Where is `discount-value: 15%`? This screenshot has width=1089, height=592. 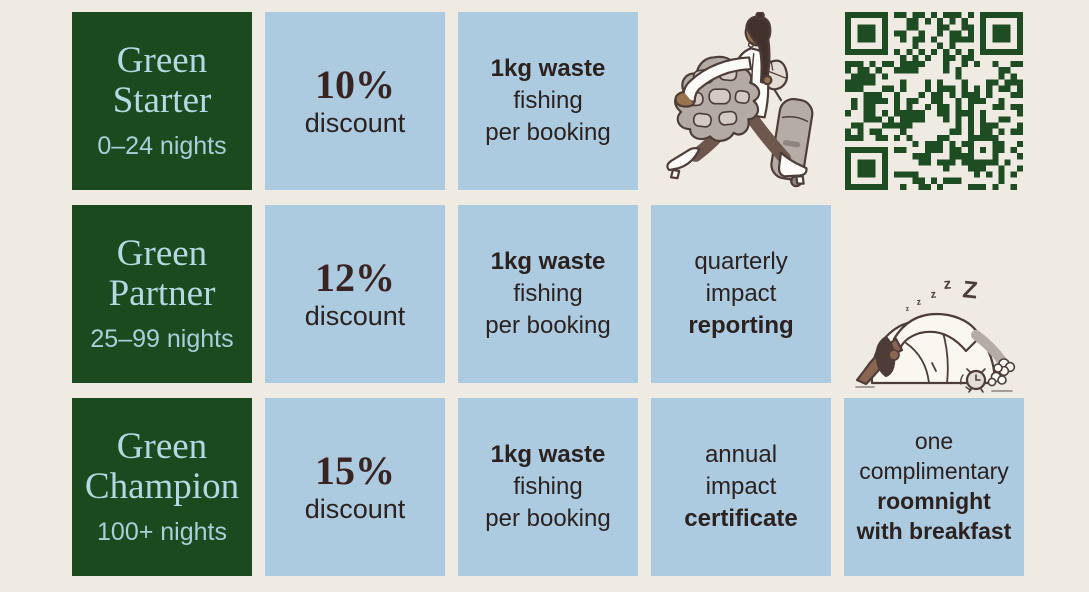
discount-value: 15% is located at coordinates (355, 470).